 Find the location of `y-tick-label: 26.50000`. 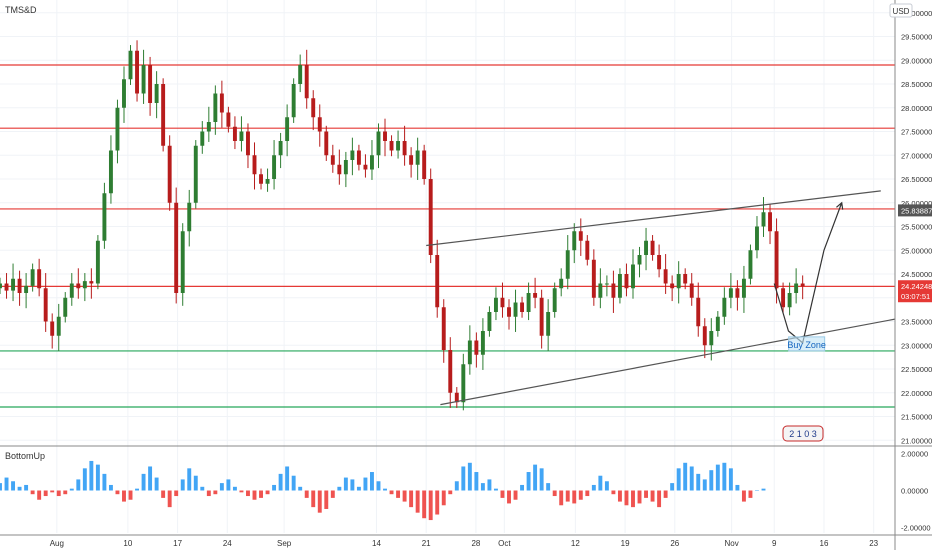

y-tick-label: 26.50000 is located at coordinates (916, 179).